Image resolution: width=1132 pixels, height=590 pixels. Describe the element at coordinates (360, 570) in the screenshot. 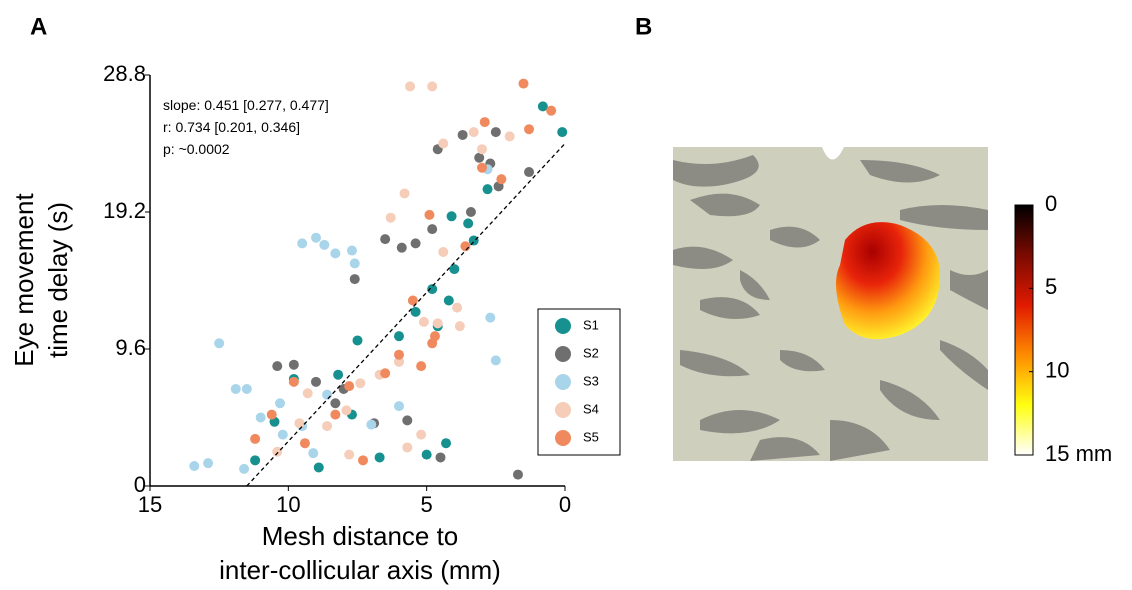

I see `x-axis-label: inter-collicular axis (mm)` at that location.